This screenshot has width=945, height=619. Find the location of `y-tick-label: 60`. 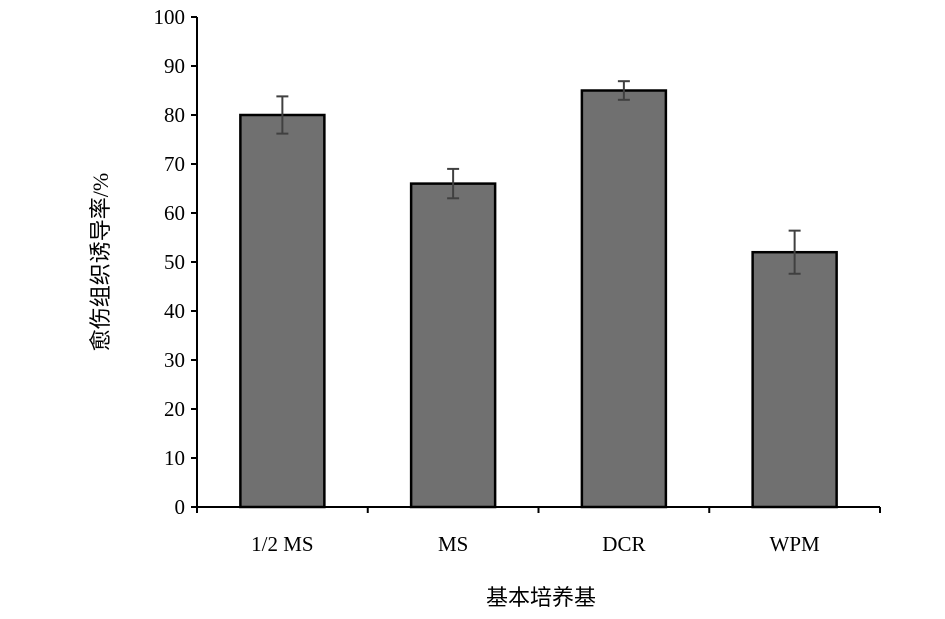

y-tick-label: 60 is located at coordinates (174, 213).